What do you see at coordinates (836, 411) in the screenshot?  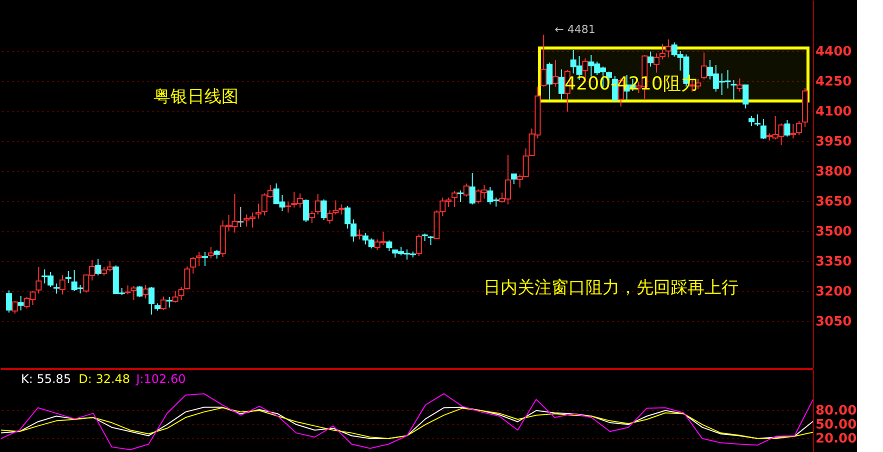 I see `y-tick-label: 80.00` at bounding box center [836, 411].